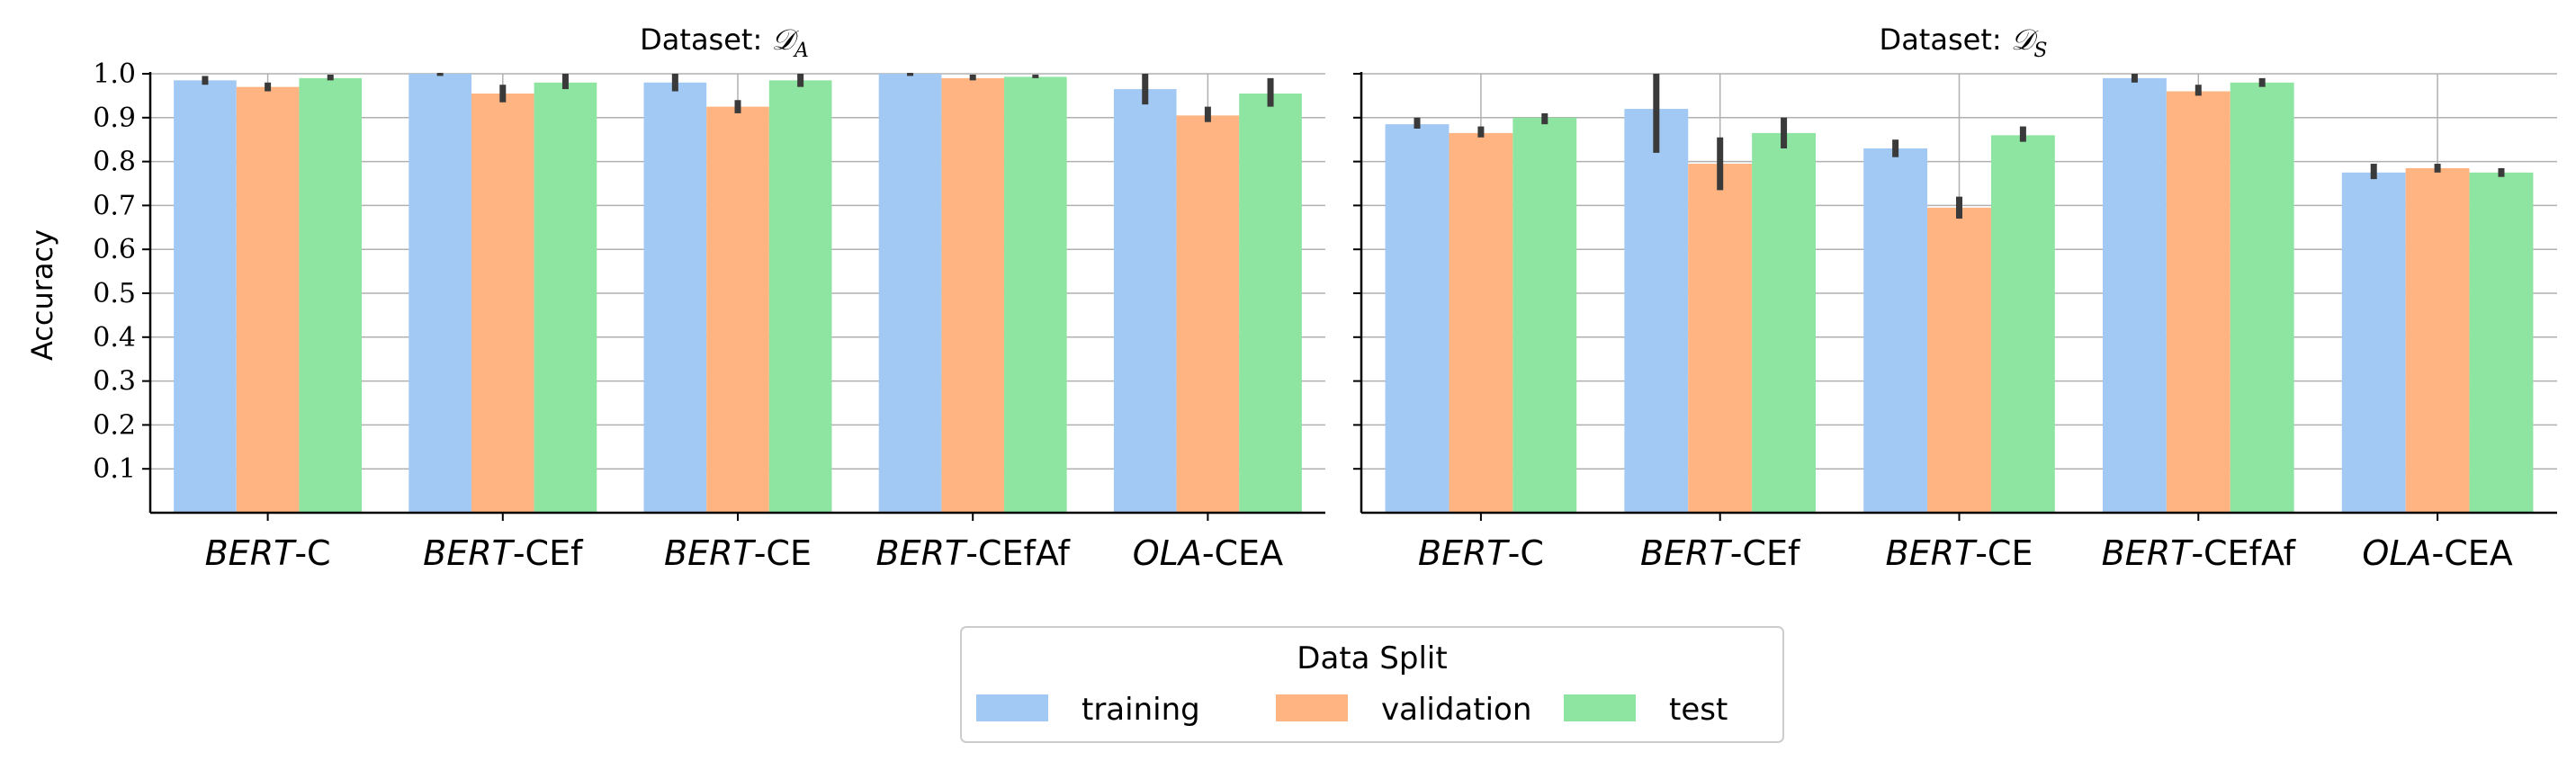  Describe the element at coordinates (1312, 707) in the screenshot. I see `legend-swatch-validation` at that location.